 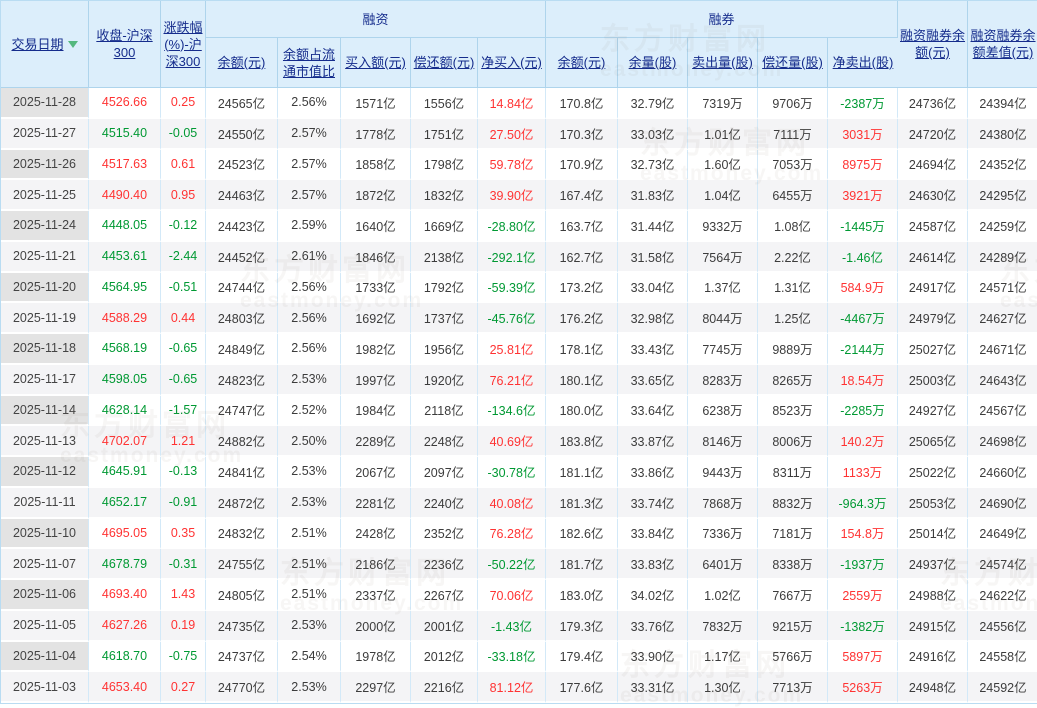 What do you see at coordinates (242, 411) in the screenshot?
I see `cell-rz-balance: 24747亿` at bounding box center [242, 411].